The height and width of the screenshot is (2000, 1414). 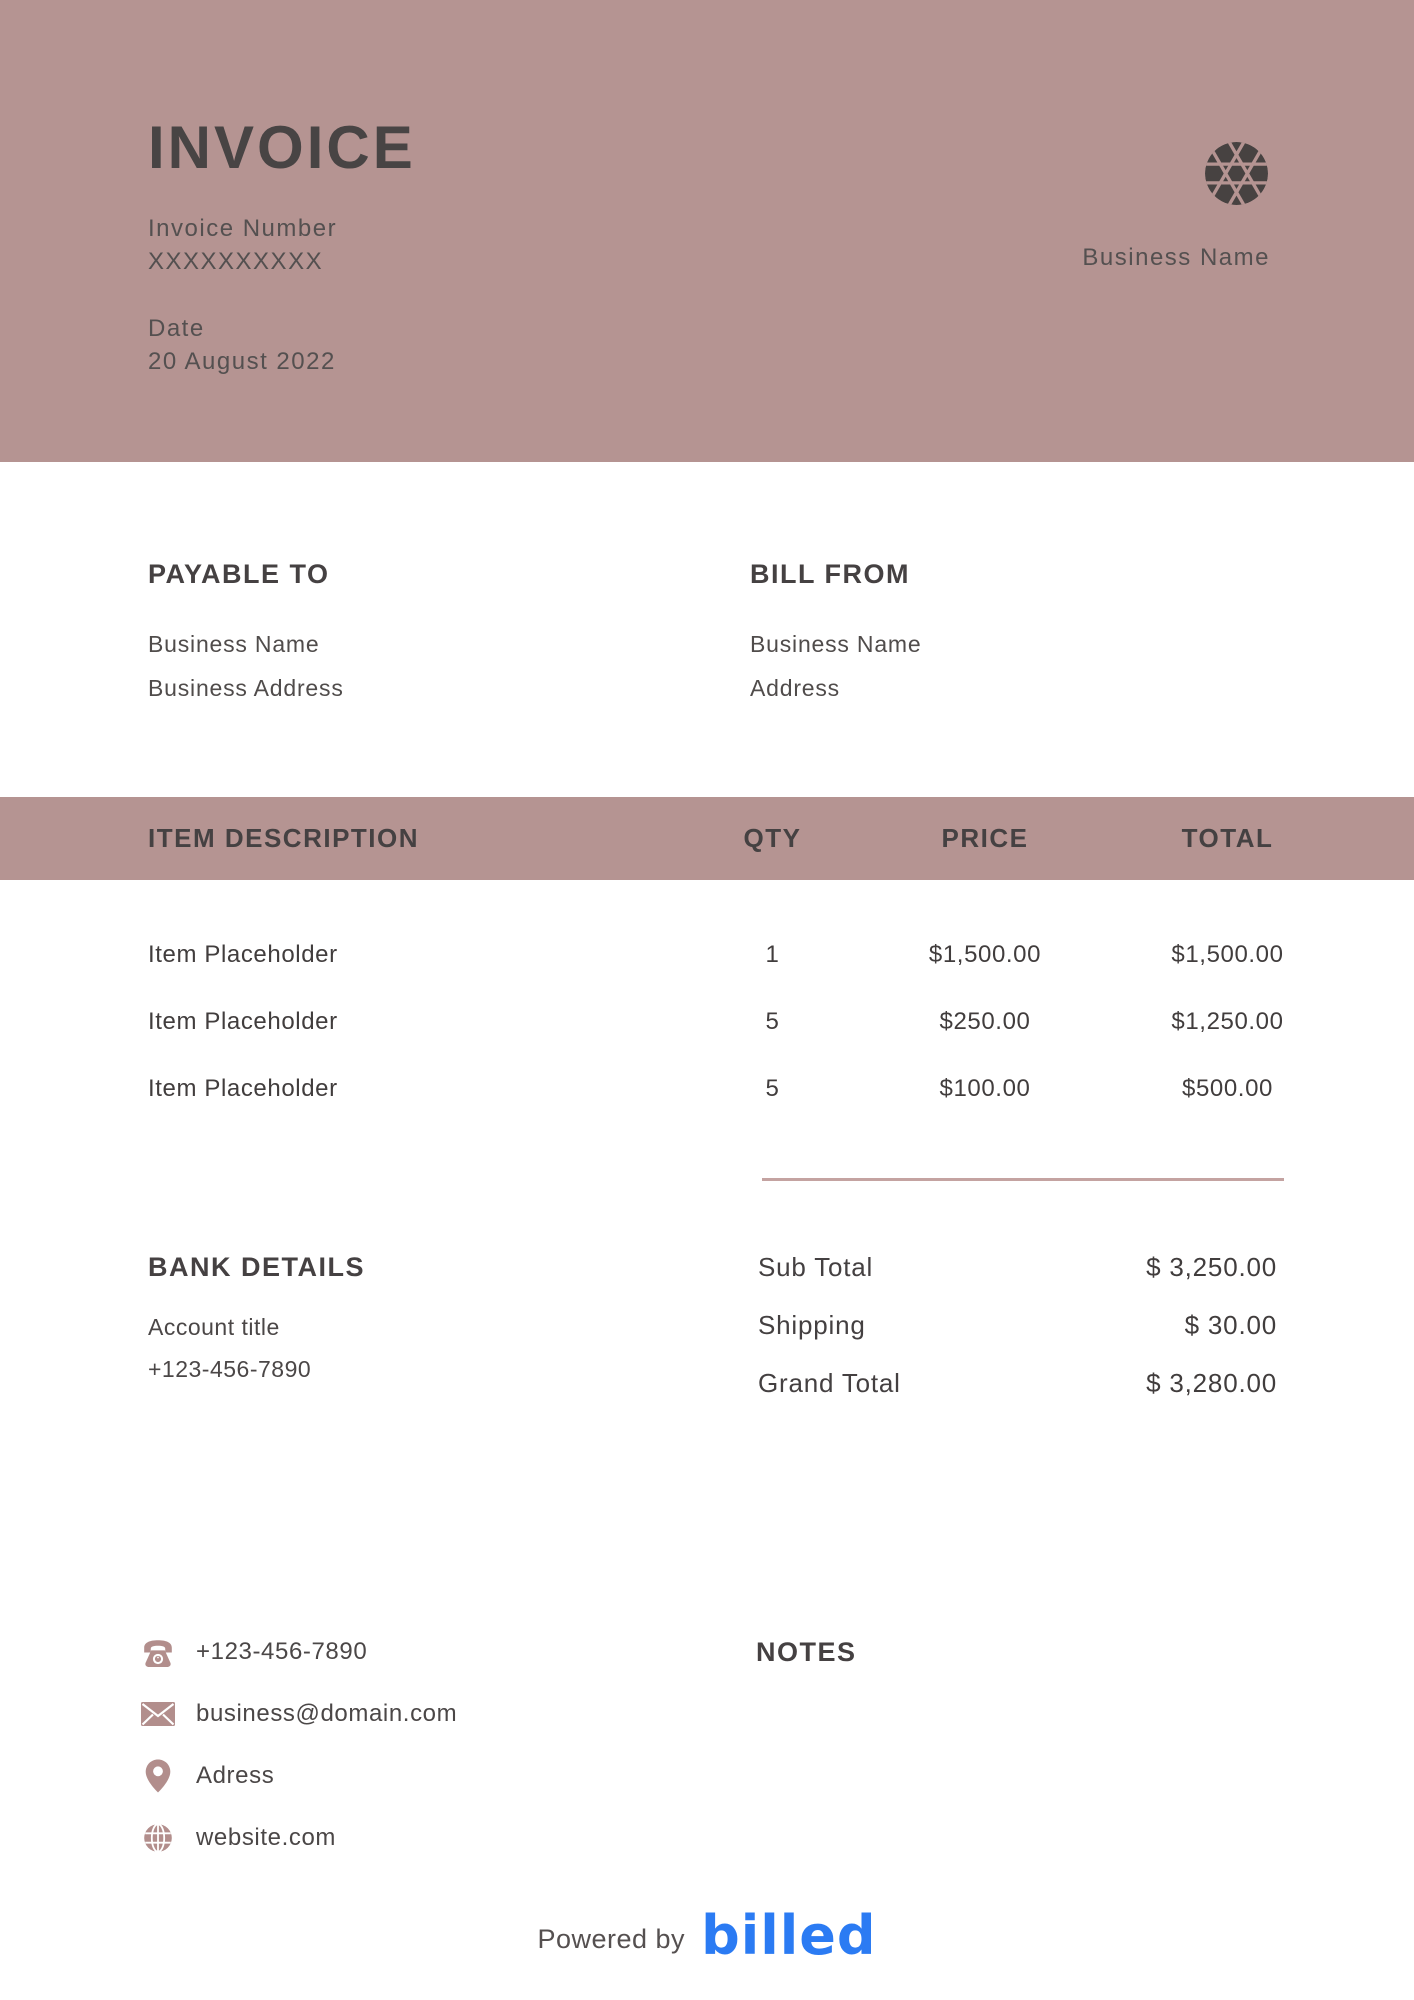 I want to click on item-price: $250.00, so click(x=985, y=1021).